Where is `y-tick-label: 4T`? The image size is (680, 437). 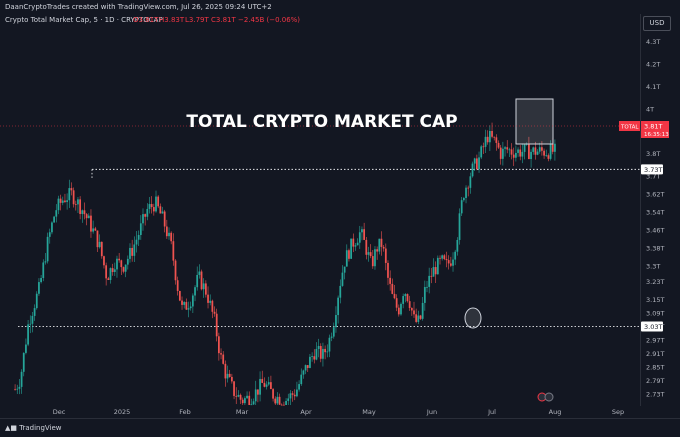
y-tick-label: 4T is located at coordinates (650, 109).